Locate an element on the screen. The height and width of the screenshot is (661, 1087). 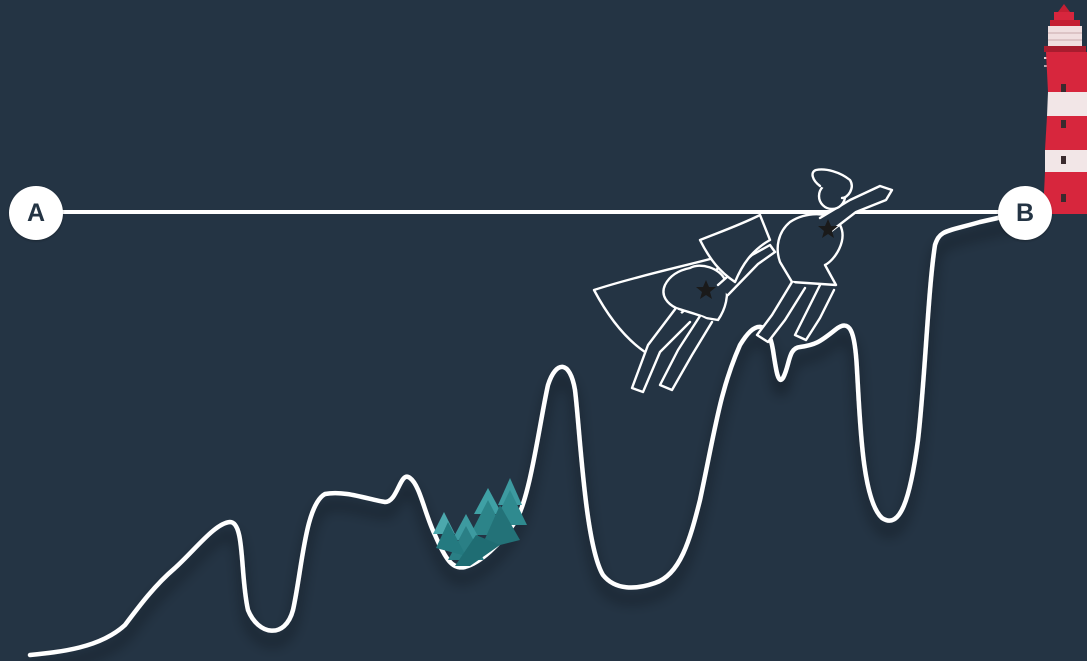
hero-star-emblems is located at coordinates (767, 259).